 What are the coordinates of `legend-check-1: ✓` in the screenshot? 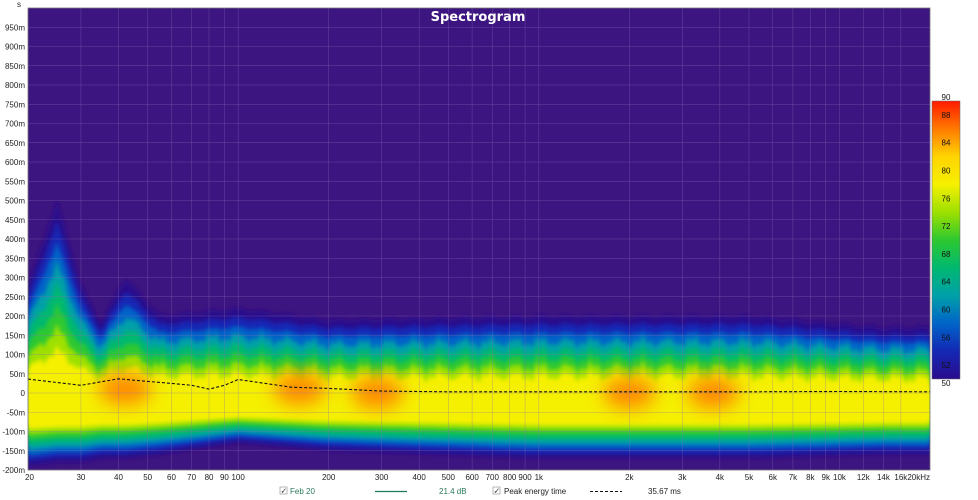 It's located at (284, 491).